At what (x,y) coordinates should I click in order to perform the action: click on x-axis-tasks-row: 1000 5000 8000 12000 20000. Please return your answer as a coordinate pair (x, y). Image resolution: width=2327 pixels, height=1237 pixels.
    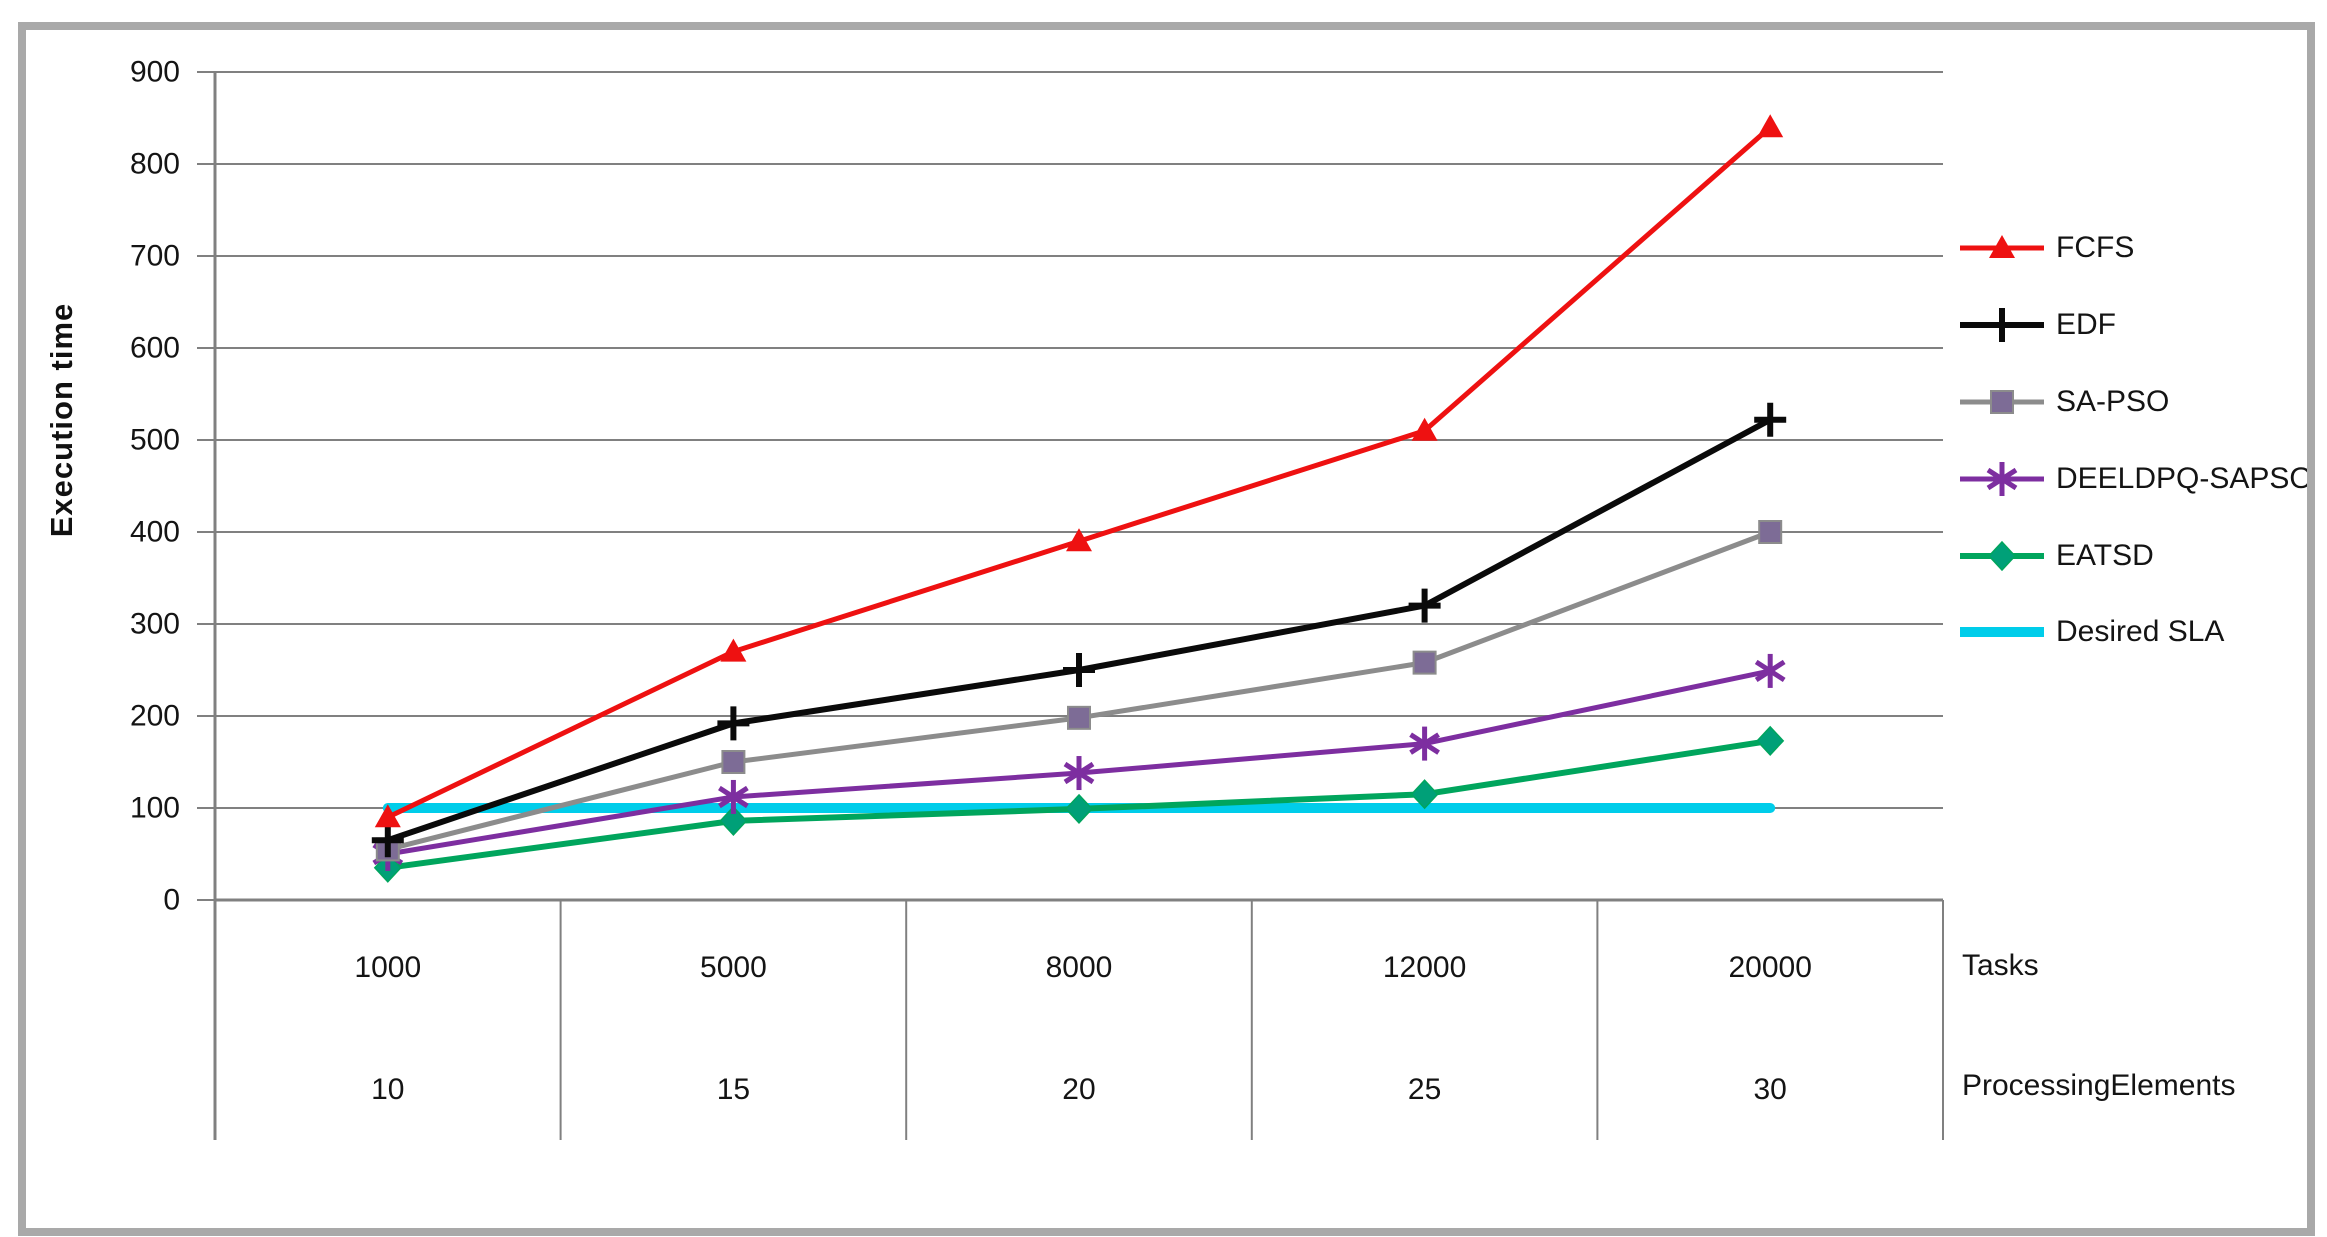
    Looking at the image, I should click on (1079, 968).